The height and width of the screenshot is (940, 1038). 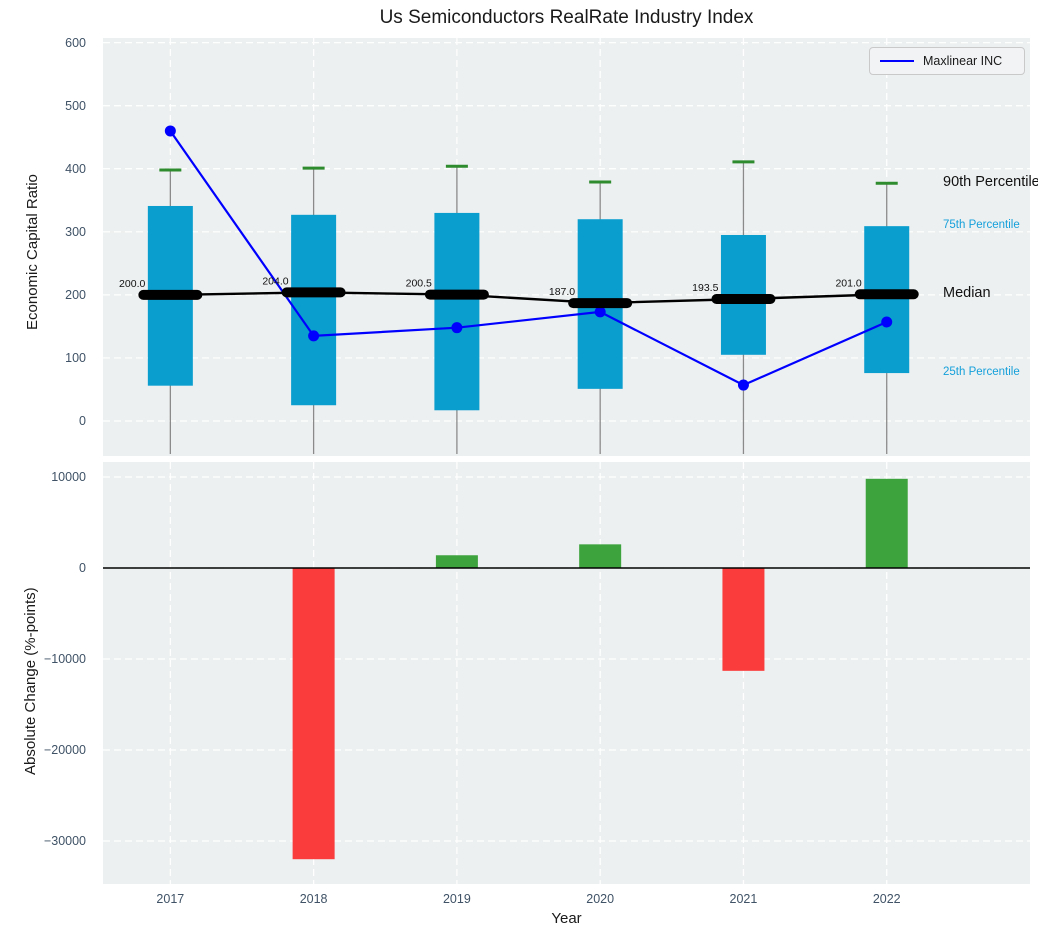 I want to click on median-marker-2019, so click(x=456, y=294).